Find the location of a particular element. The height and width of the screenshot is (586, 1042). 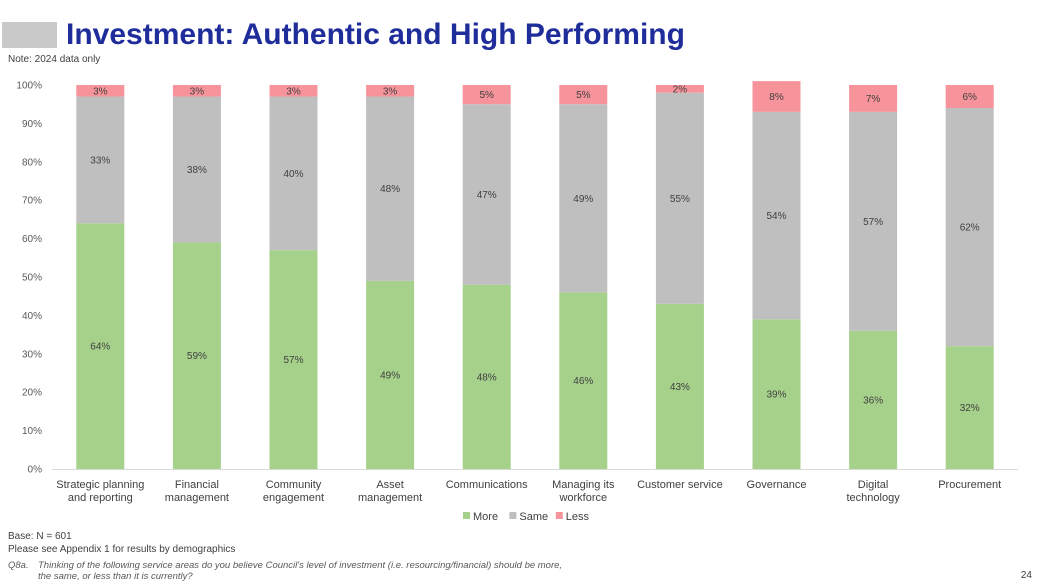

data-label-same: 49% is located at coordinates (583, 199).